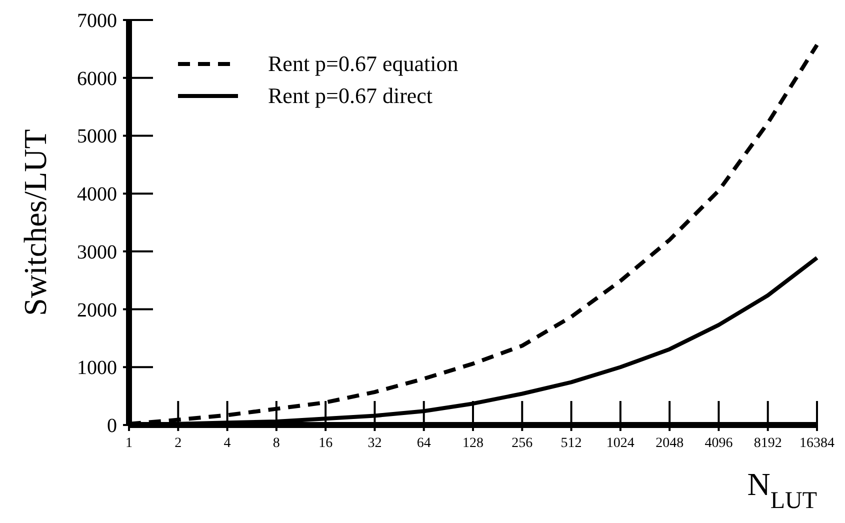 The height and width of the screenshot is (523, 845). What do you see at coordinates (817, 443) in the screenshot?
I see `x-tick-label: 16384` at bounding box center [817, 443].